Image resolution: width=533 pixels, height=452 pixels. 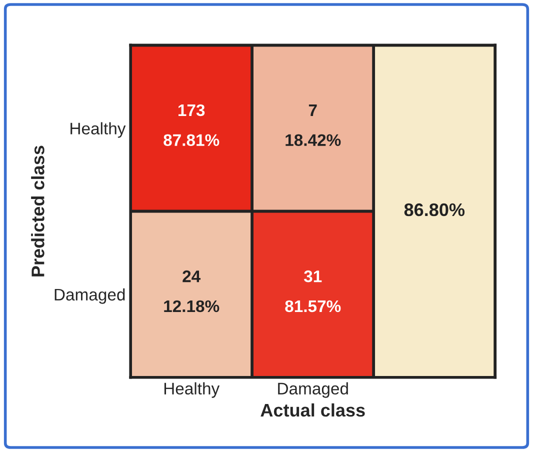 What do you see at coordinates (191, 110) in the screenshot?
I see `annotation: 173` at bounding box center [191, 110].